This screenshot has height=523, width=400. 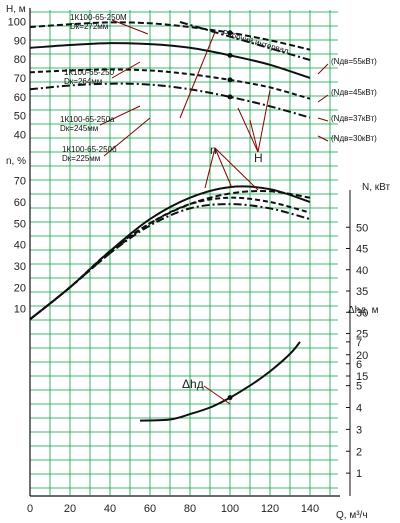 What do you see at coordinates (213, 150) in the screenshot?
I see `efficiency-marker-label: n` at bounding box center [213, 150].